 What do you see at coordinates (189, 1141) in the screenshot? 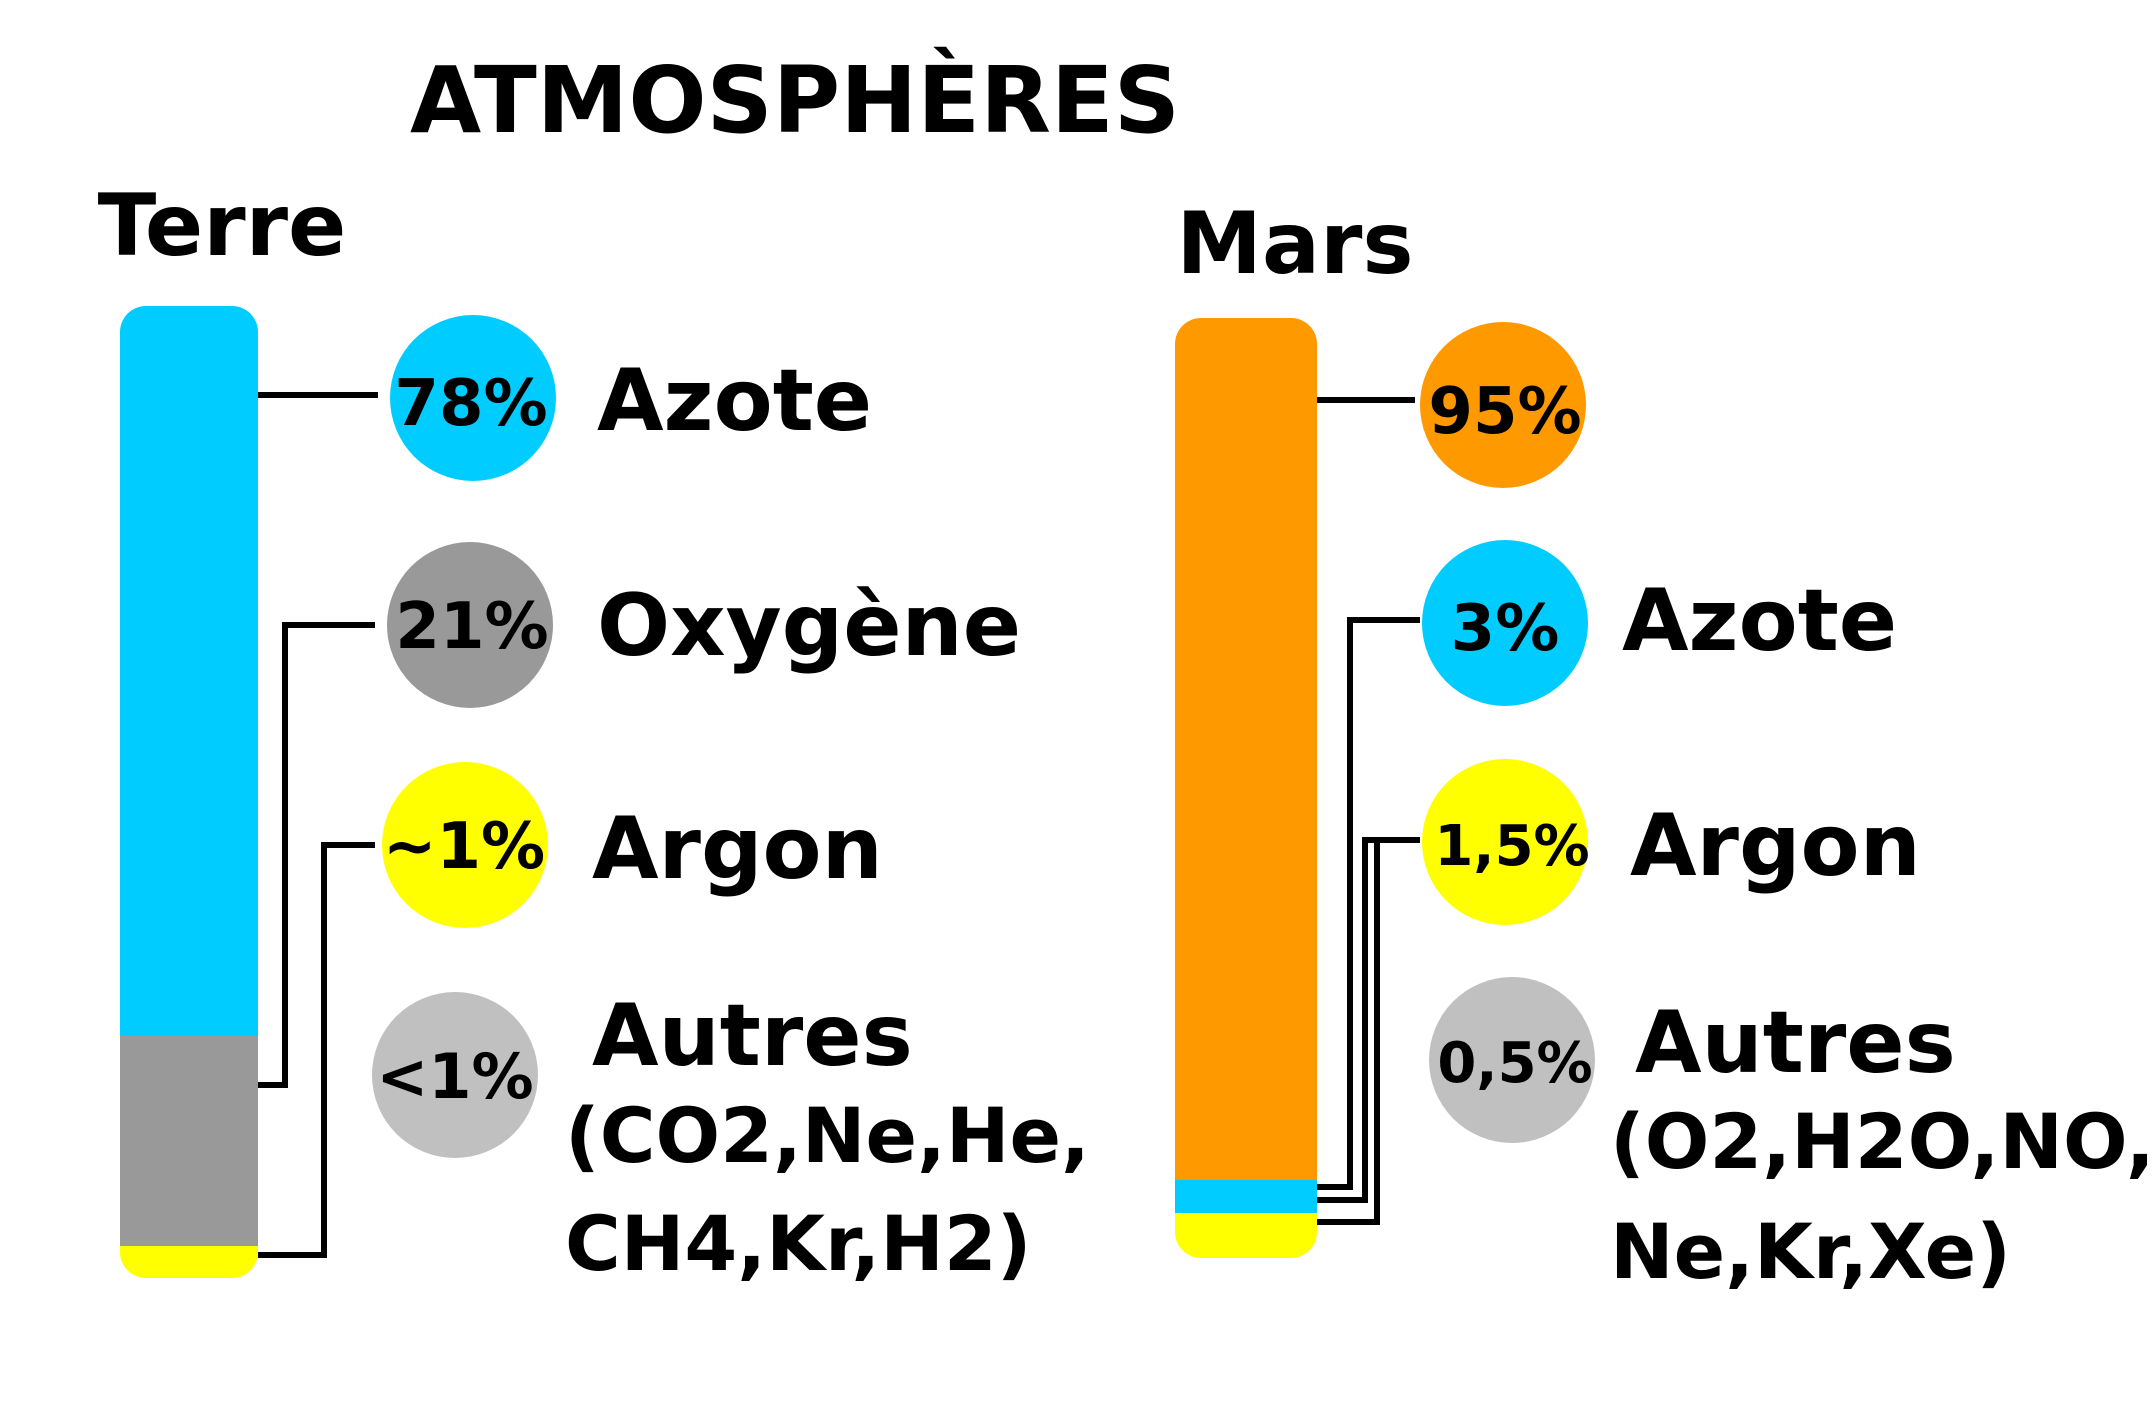
I see `earth-bar-oxygen` at bounding box center [189, 1141].